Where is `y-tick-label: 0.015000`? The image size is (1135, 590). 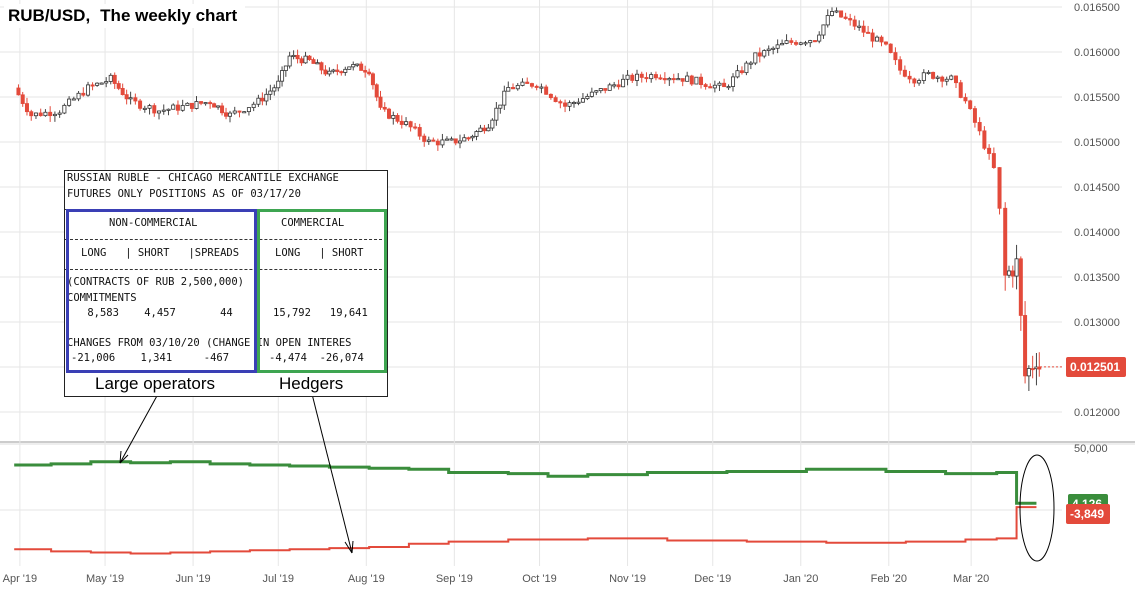 y-tick-label: 0.015000 is located at coordinates (1097, 143).